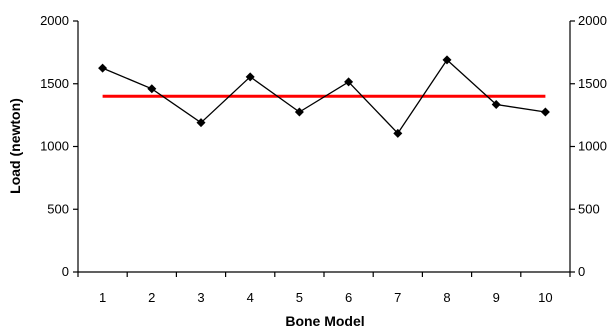  Describe the element at coordinates (545, 297) in the screenshot. I see `x-tick-label: 10` at that location.